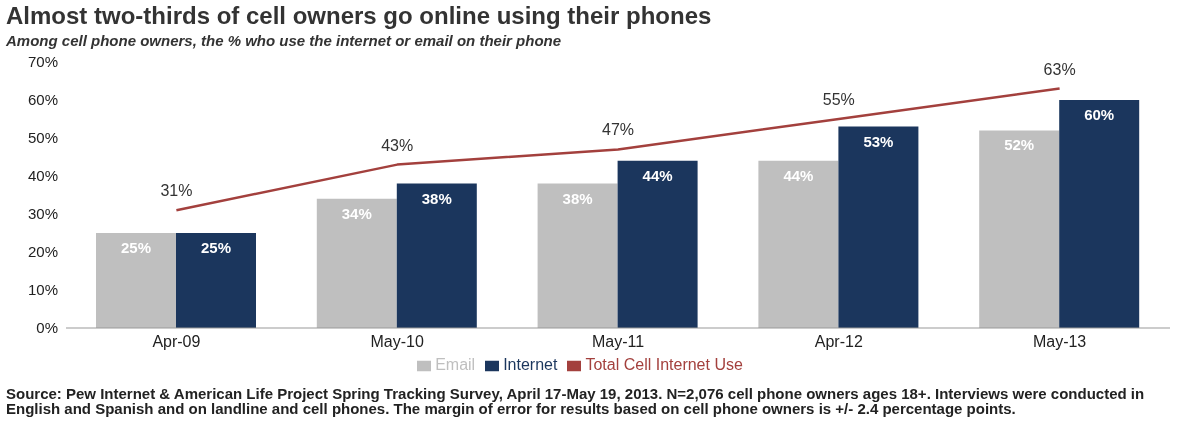 This screenshot has height=446, width=1204. What do you see at coordinates (42, 214) in the screenshot?
I see `y-tick-label: 30%` at bounding box center [42, 214].